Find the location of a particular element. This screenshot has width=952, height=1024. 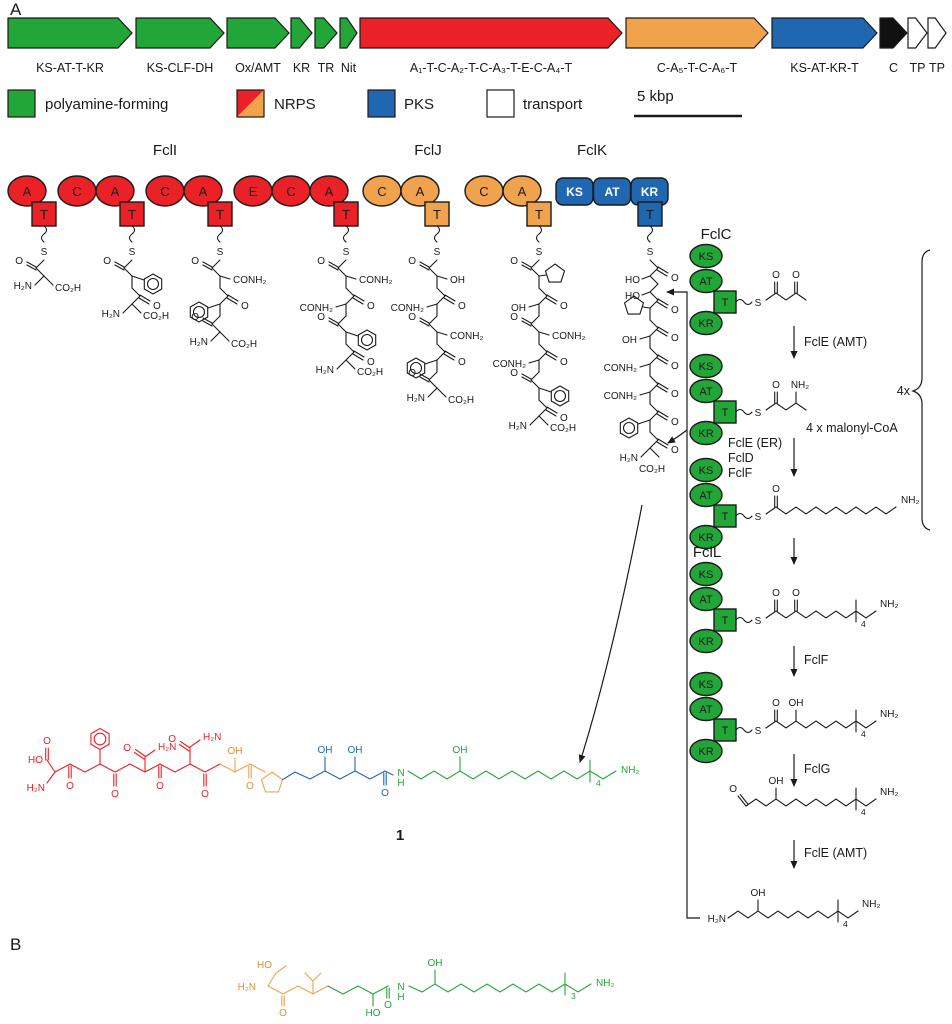

intermediate-hydroxyacyl-polyamine: O OH 4 NH₂ is located at coordinates (831, 718).